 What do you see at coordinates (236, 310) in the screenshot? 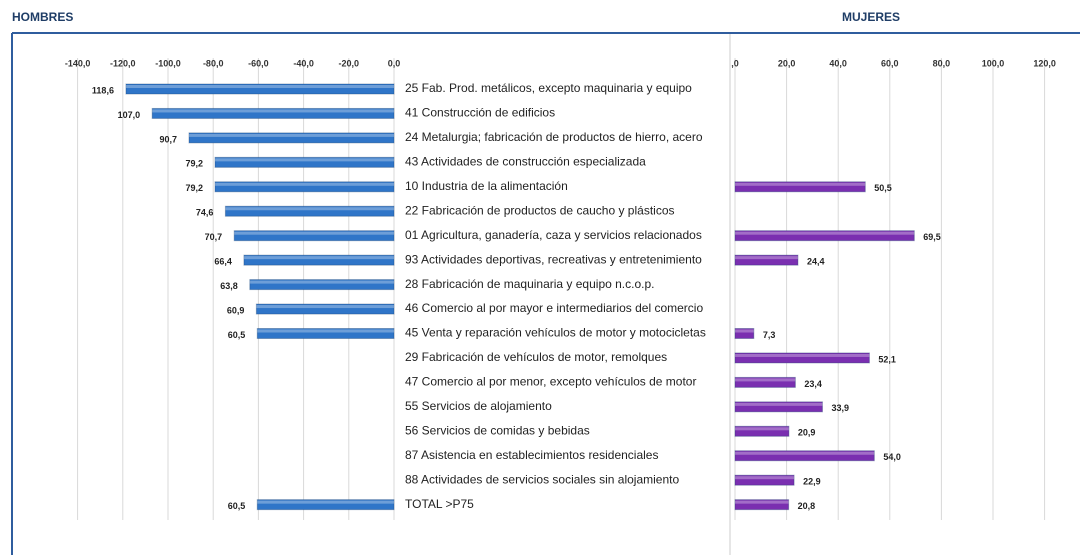
I see `value-label: 60,9` at bounding box center [236, 310].